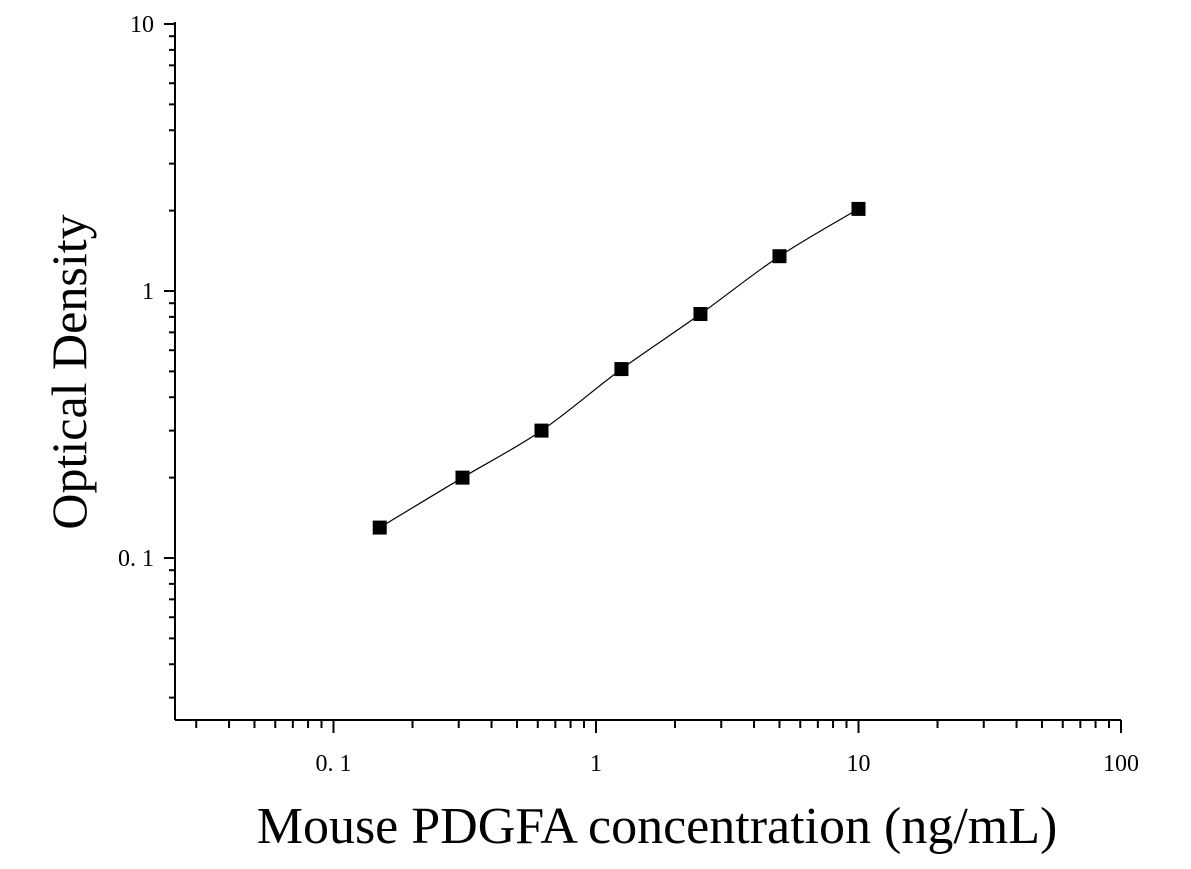 The height and width of the screenshot is (869, 1191). Describe the element at coordinates (148, 292) in the screenshot. I see `y-tick-label: 1` at that location.